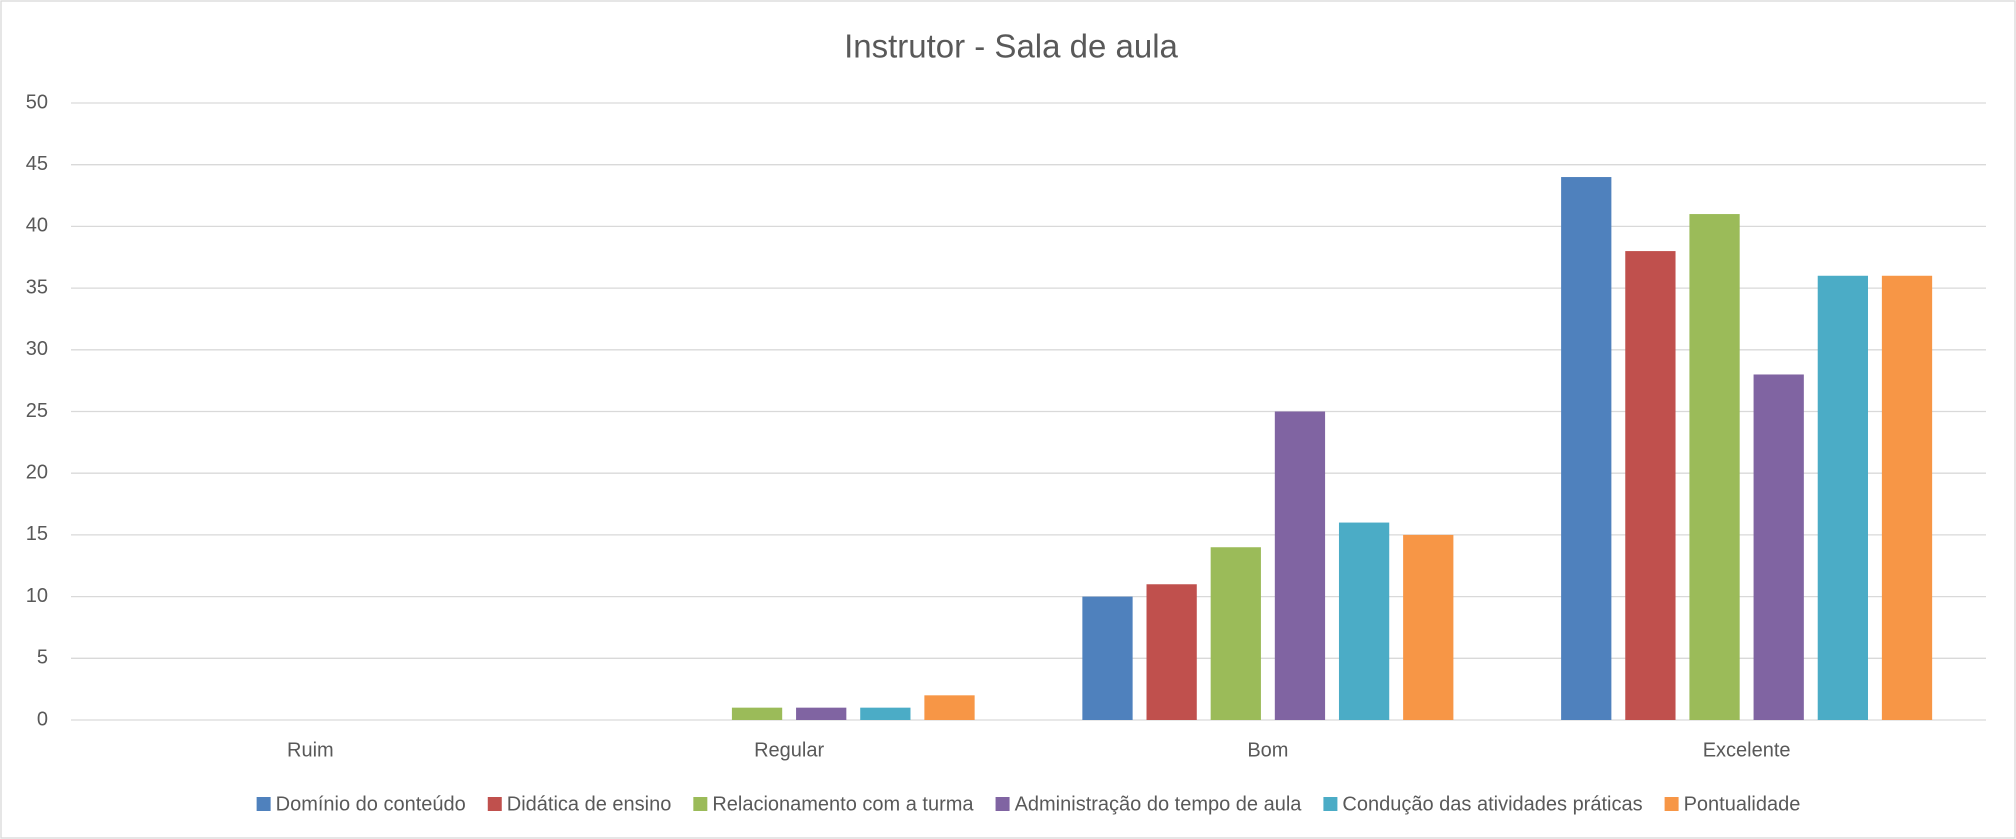 Image resolution: width=2016 pixels, height=839 pixels. Describe the element at coordinates (42, 658) in the screenshot. I see `y-tick-label: 5` at that location.